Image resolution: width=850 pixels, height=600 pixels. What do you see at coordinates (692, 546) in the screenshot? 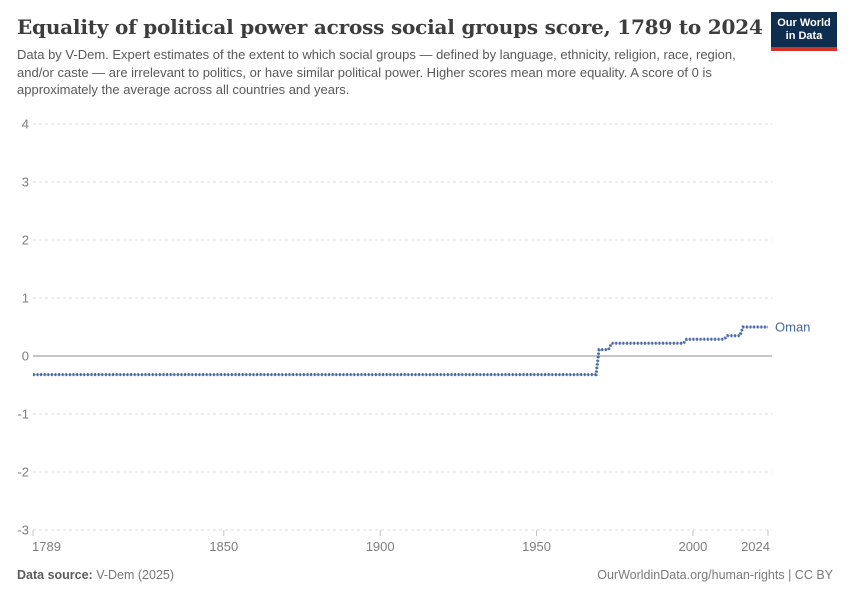
I see `x-tick-label: 2000` at bounding box center [692, 546].